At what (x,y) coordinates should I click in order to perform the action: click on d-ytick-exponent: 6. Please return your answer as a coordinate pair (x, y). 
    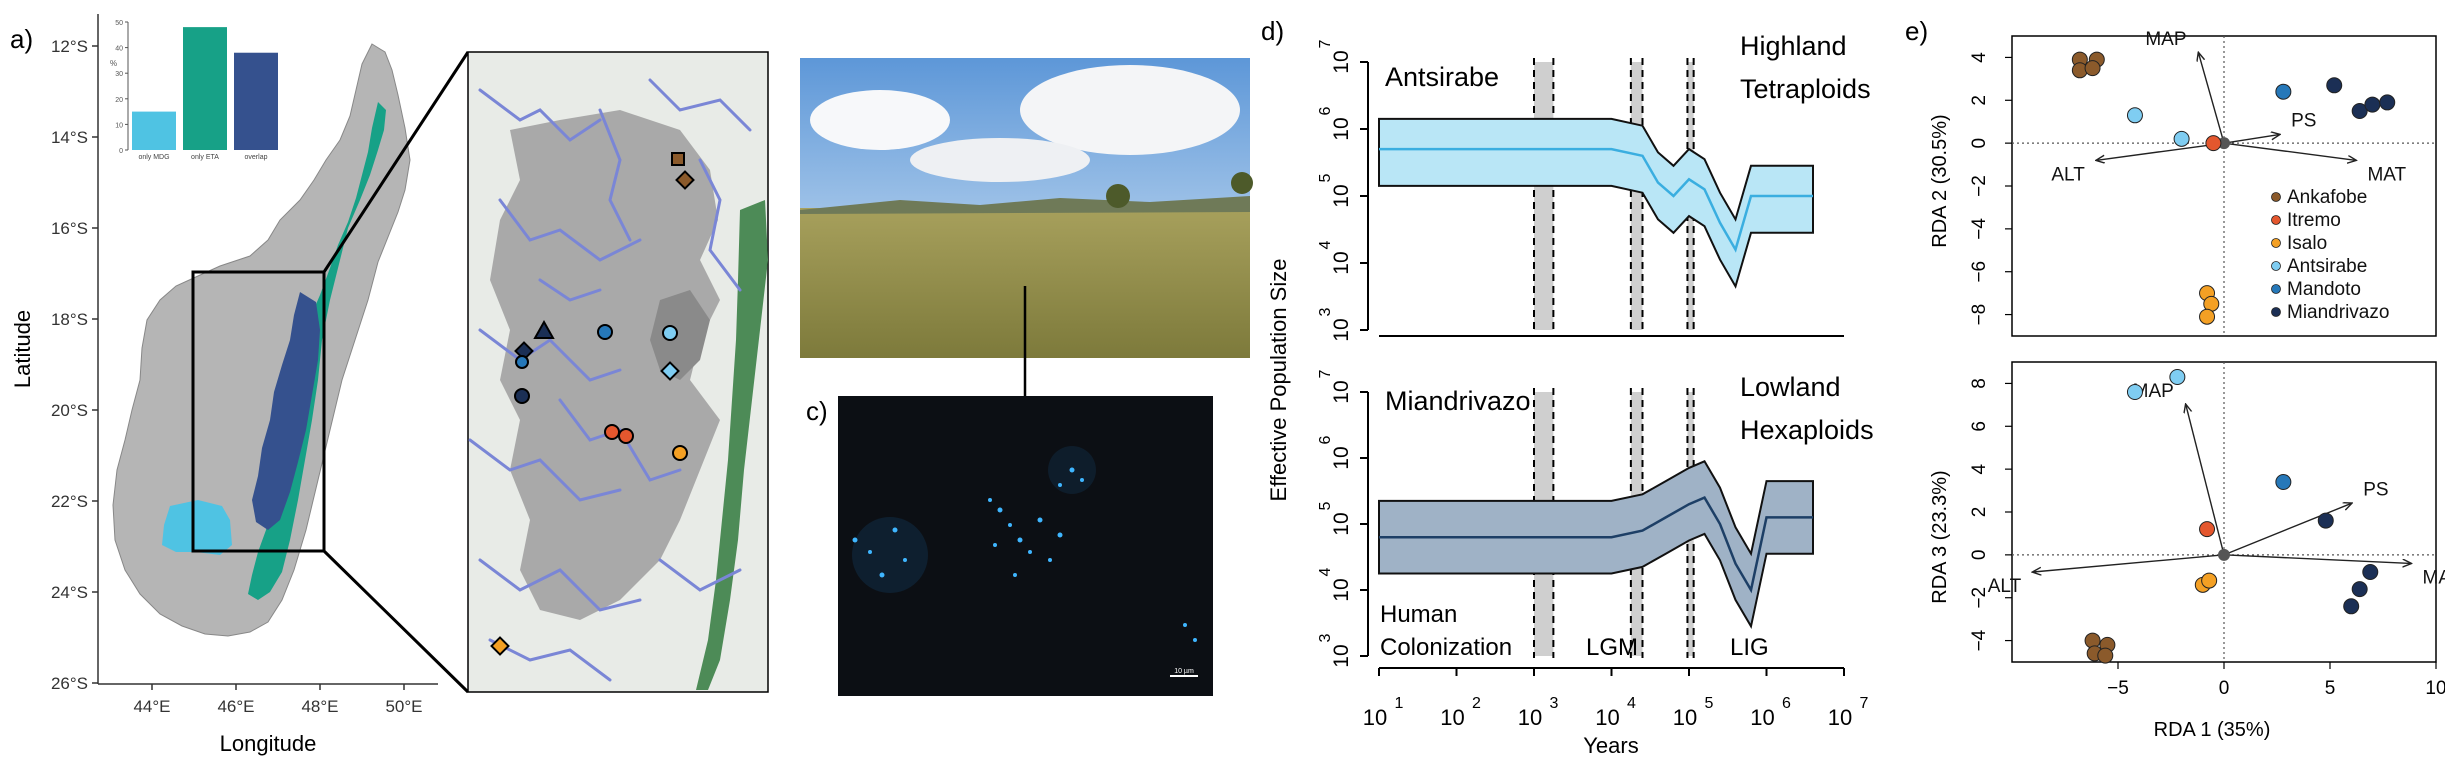
    Looking at the image, I should click on (1325, 110).